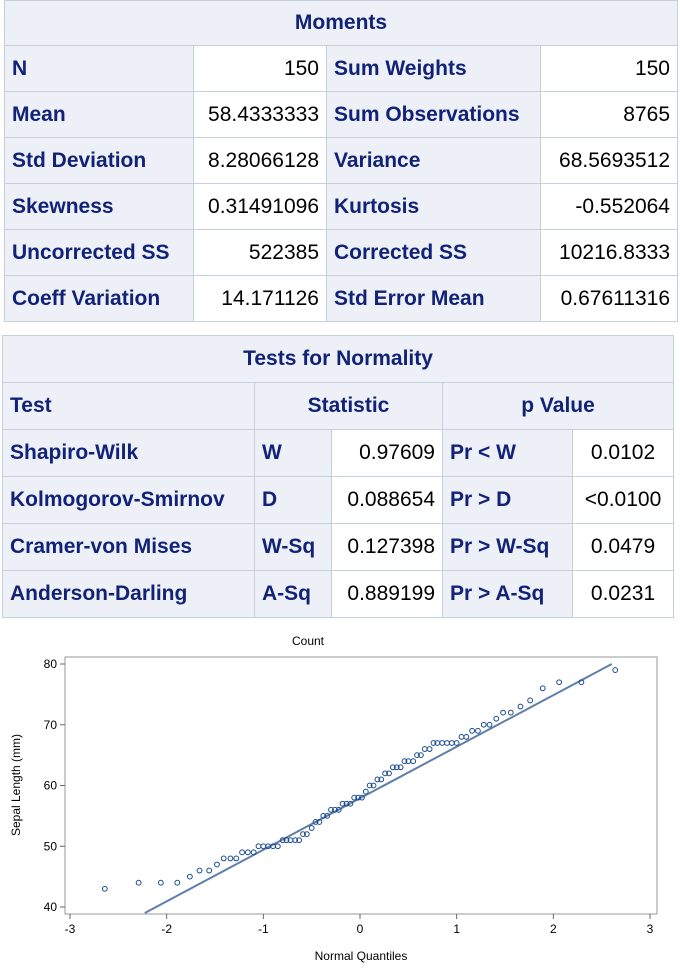 Image resolution: width=680 pixels, height=977 pixels. Describe the element at coordinates (650, 929) in the screenshot. I see `x-tick-label: 3` at that location.